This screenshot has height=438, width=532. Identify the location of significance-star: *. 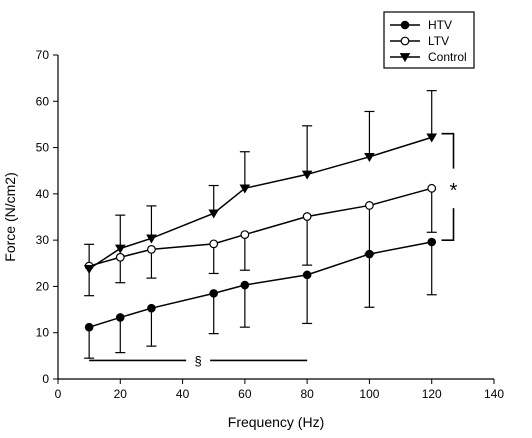
(454, 191).